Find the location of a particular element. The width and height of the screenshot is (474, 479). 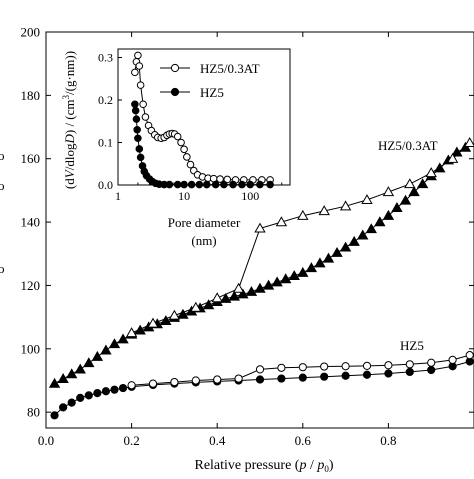

main-x-tick-label: 0.8 is located at coordinates (388, 440).